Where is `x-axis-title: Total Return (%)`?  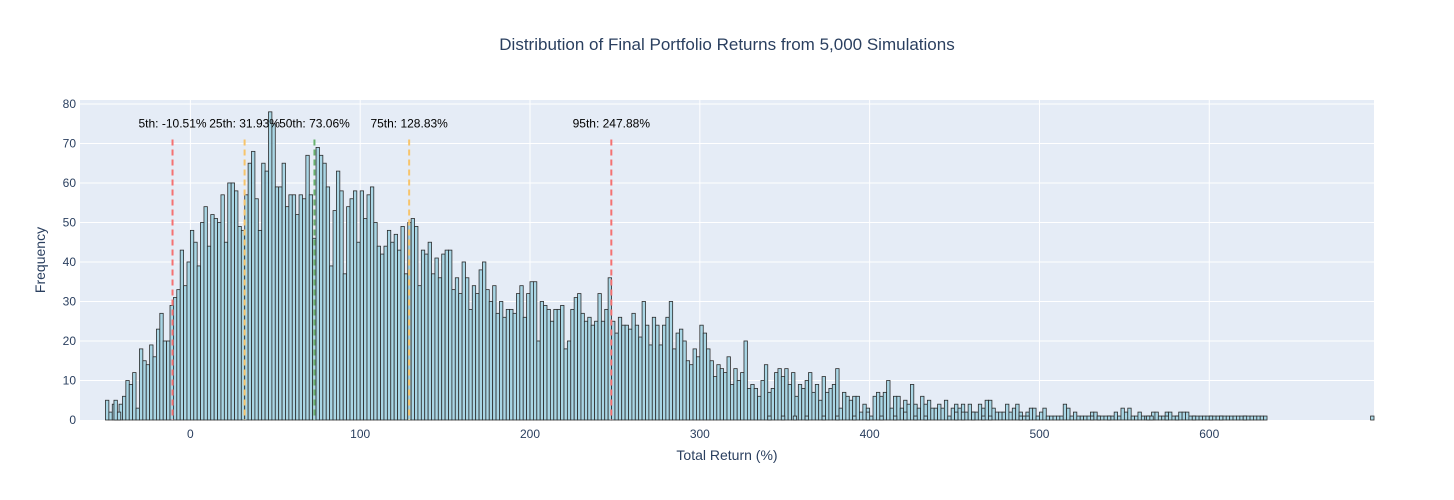 x-axis-title: Total Return (%) is located at coordinates (726, 455).